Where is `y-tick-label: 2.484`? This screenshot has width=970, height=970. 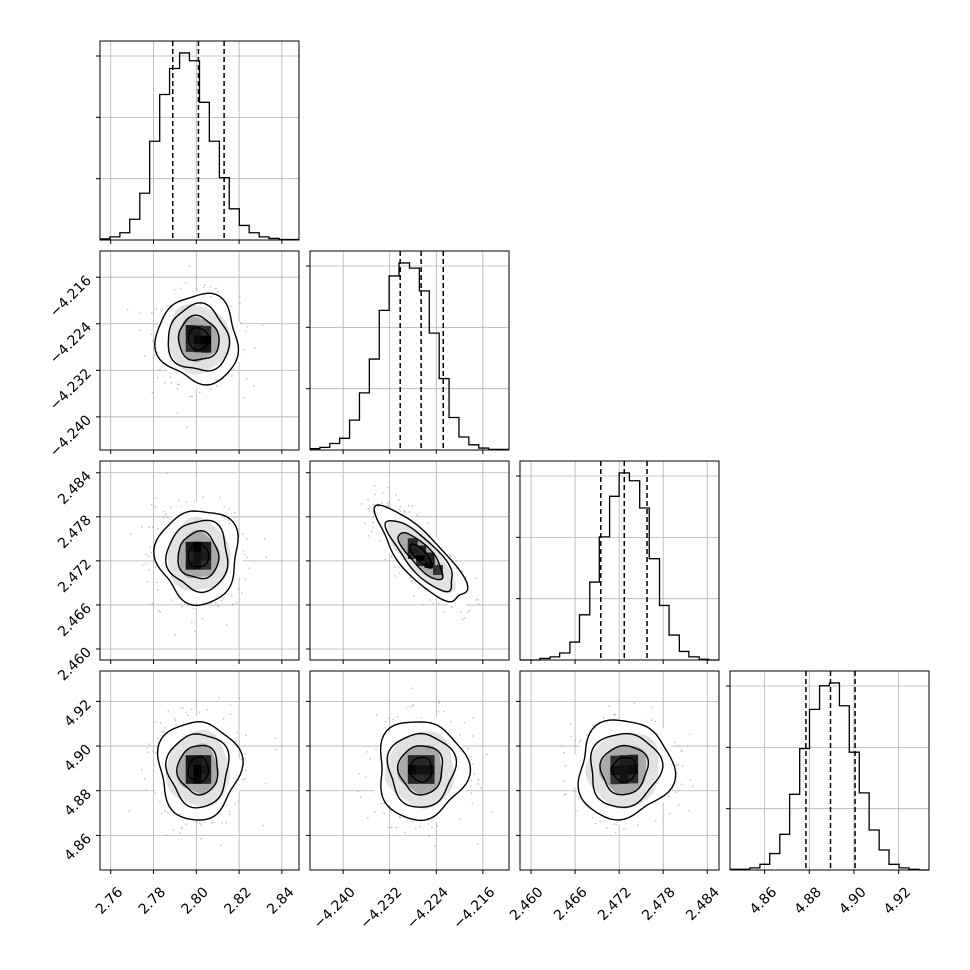 y-tick-label: 2.484 is located at coordinates (75, 488).